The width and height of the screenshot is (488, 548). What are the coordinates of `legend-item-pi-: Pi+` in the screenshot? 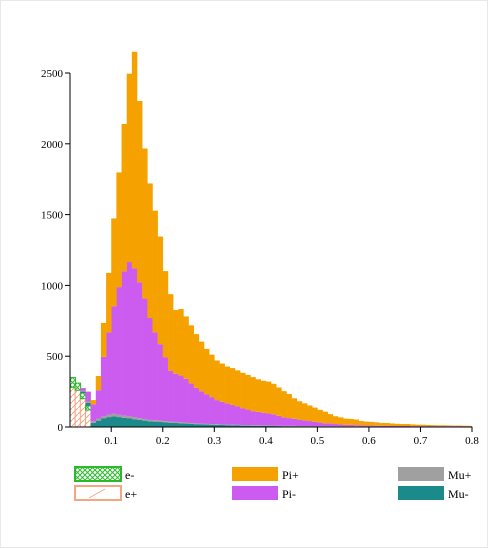 It's located at (265, 474).